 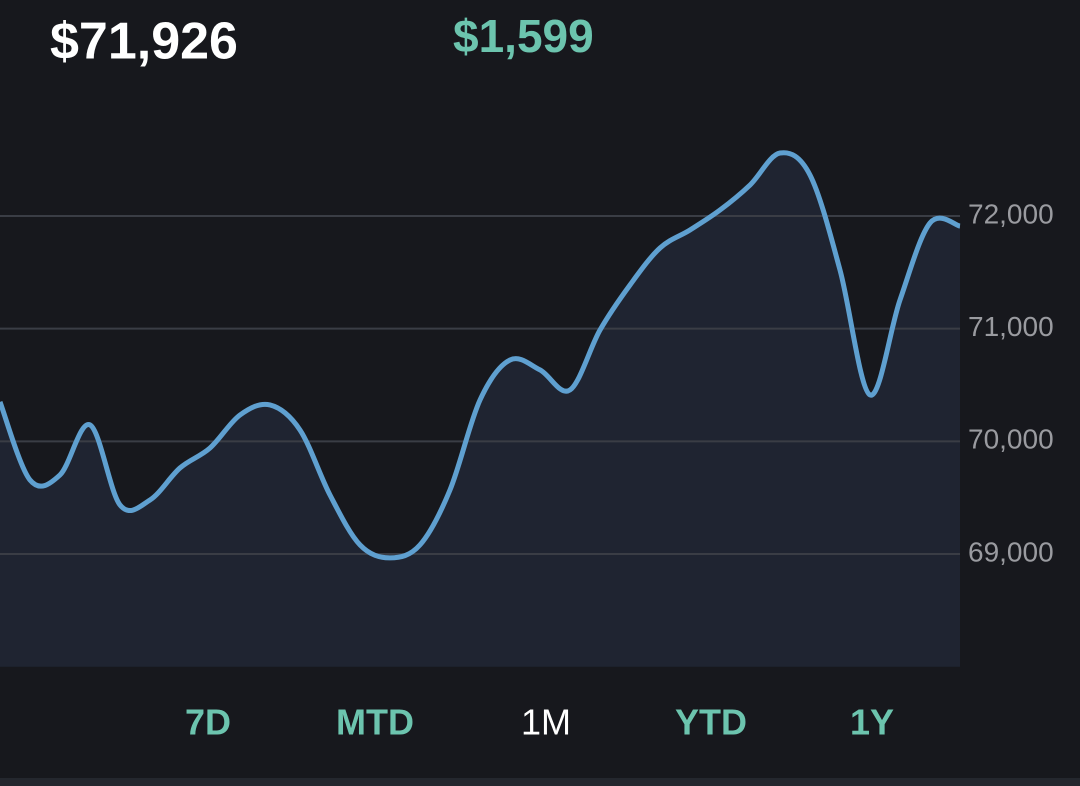 What do you see at coordinates (872, 722) in the screenshot?
I see `range-button: 1Y` at bounding box center [872, 722].